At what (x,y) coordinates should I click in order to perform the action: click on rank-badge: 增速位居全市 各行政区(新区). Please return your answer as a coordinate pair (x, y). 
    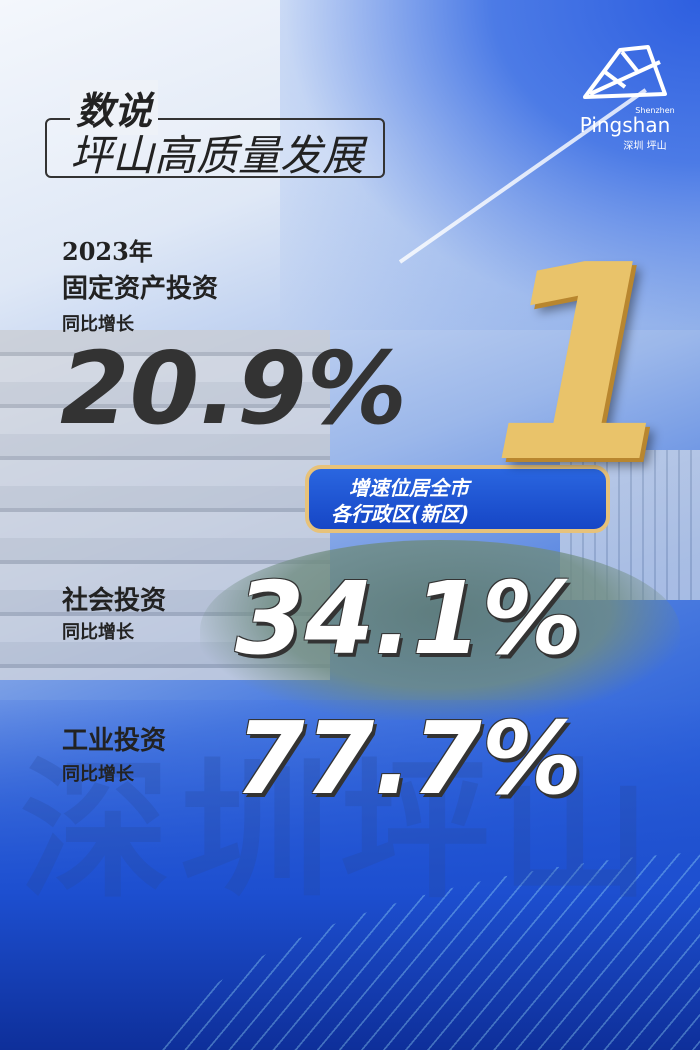
    Looking at the image, I should click on (457, 499).